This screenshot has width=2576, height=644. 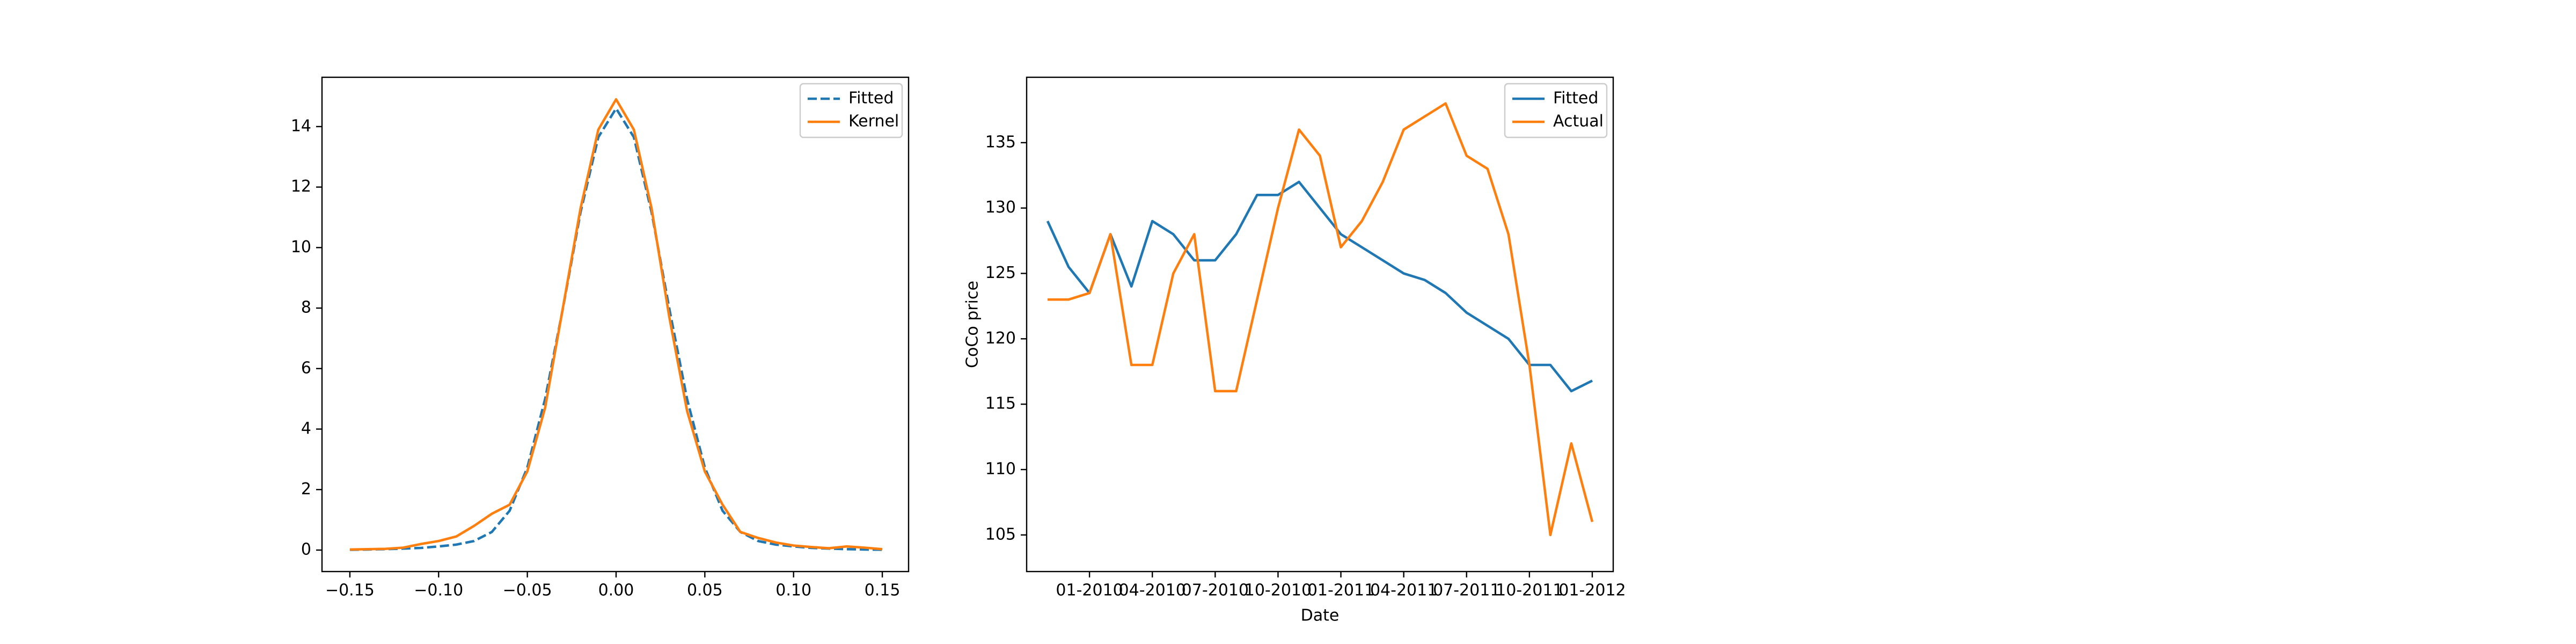 I want to click on x-tick-label: 0.10, so click(x=793, y=590).